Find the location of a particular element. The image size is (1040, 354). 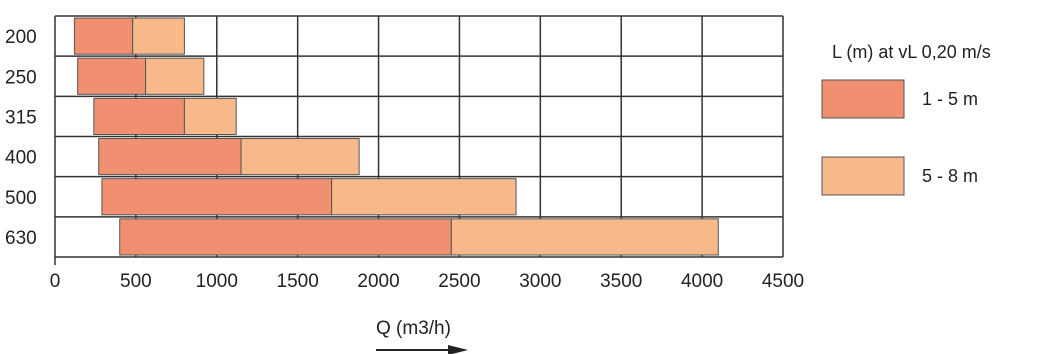

x-tick-label: 500 is located at coordinates (136, 281).